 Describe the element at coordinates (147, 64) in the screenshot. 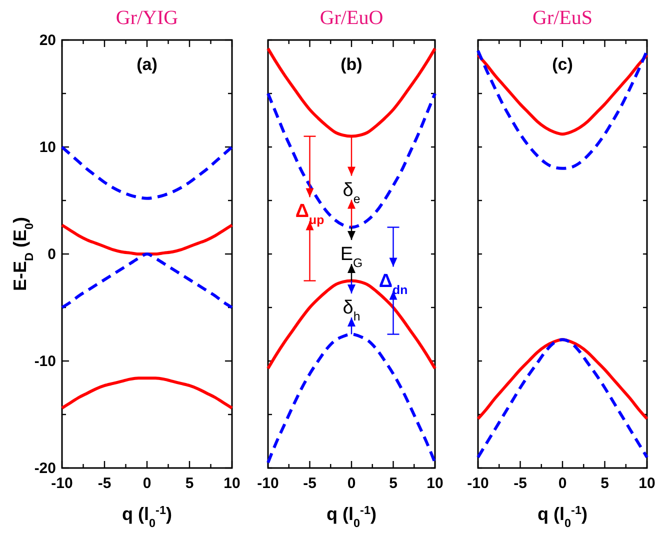

I see `annotation: (a)` at that location.